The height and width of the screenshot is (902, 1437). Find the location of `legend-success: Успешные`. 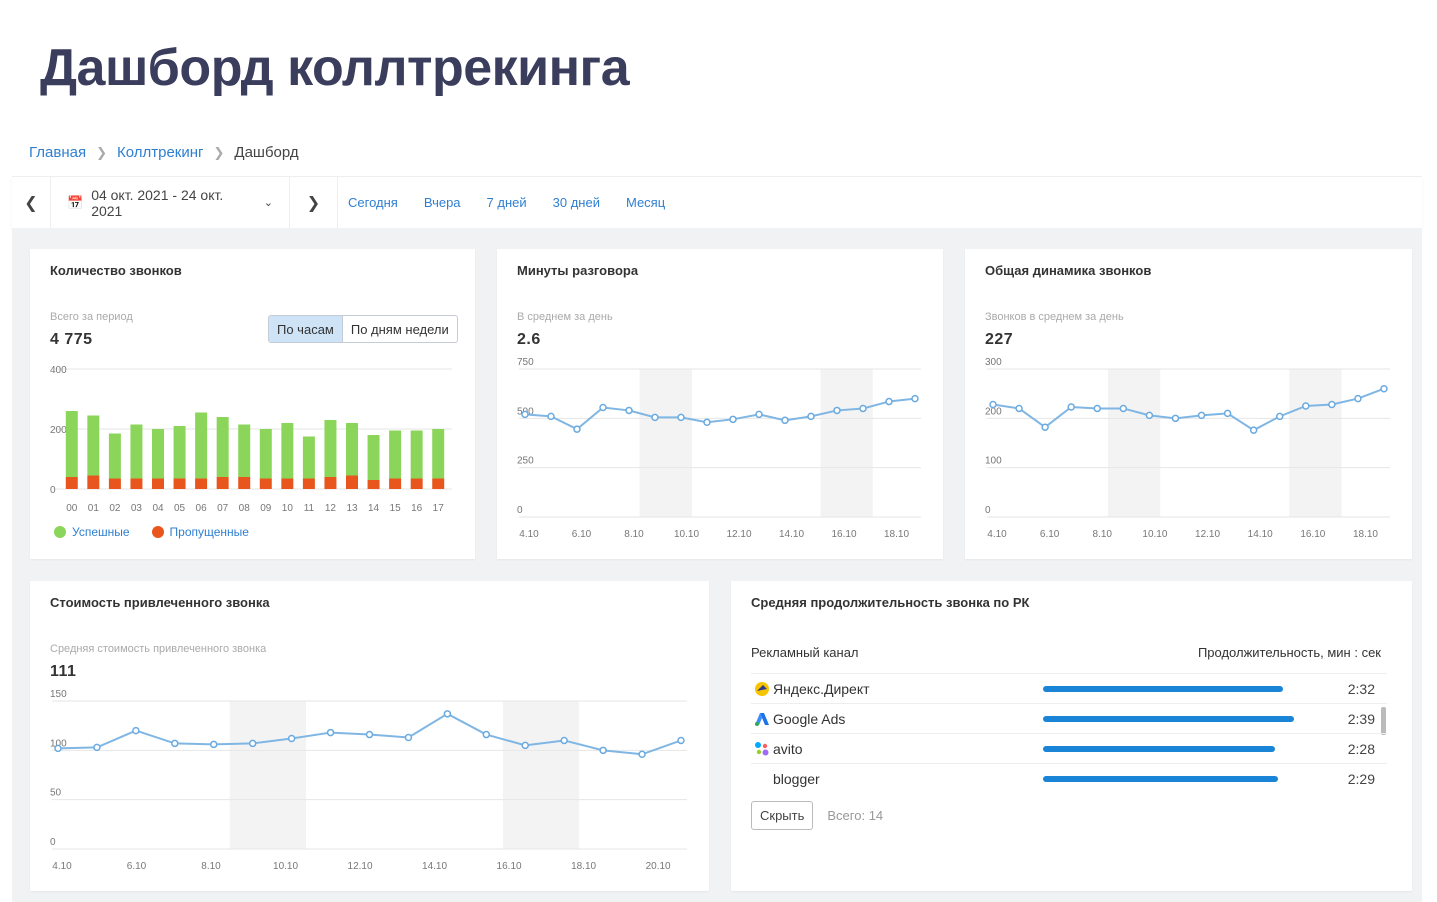

legend-success: Успешные is located at coordinates (92, 532).